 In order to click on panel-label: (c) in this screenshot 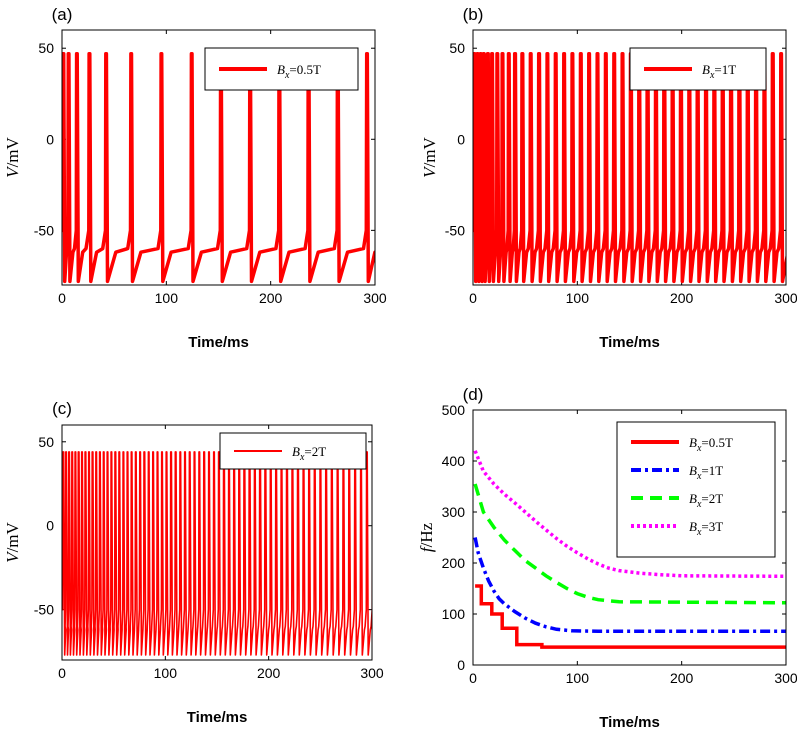, I will do `click(62, 408)`.